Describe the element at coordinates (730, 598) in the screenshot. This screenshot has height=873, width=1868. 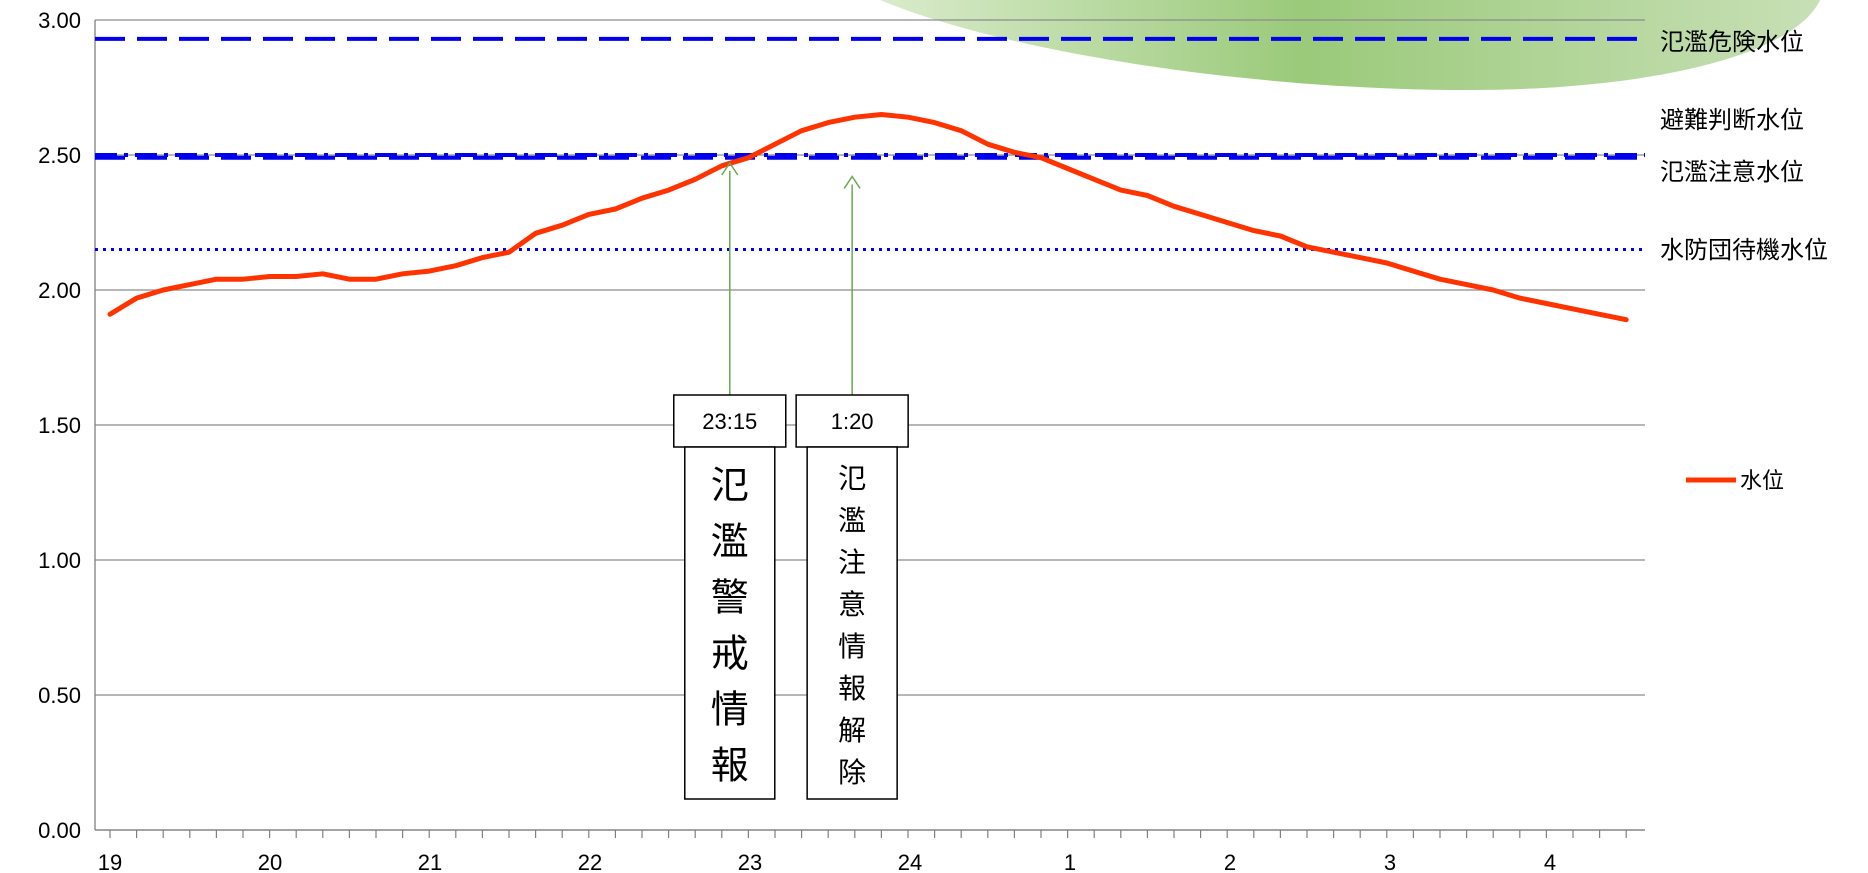
I see `annotation-text-char: 警` at that location.